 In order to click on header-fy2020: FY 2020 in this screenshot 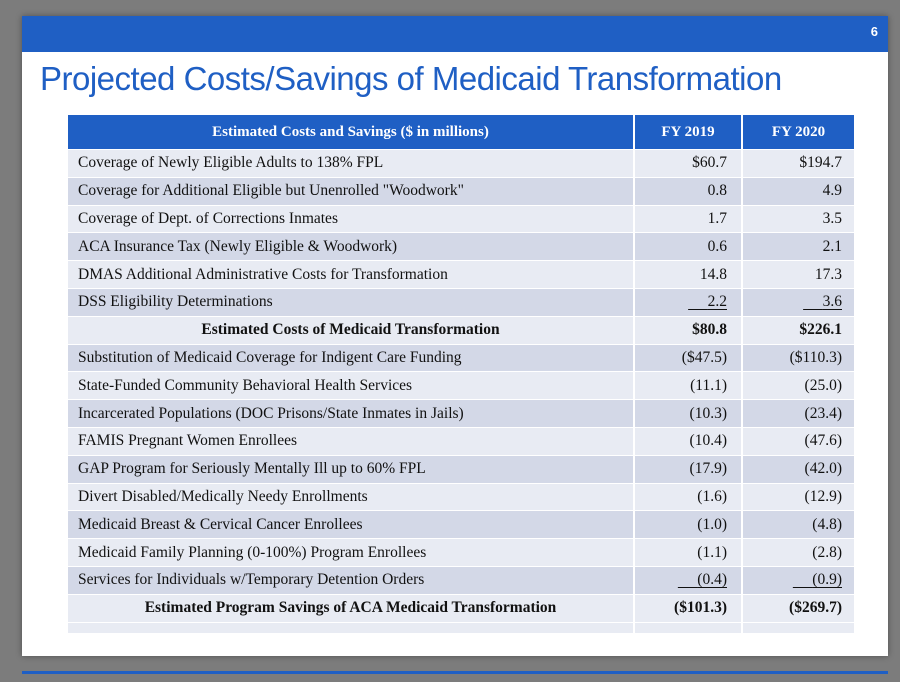, I will do `click(797, 132)`.